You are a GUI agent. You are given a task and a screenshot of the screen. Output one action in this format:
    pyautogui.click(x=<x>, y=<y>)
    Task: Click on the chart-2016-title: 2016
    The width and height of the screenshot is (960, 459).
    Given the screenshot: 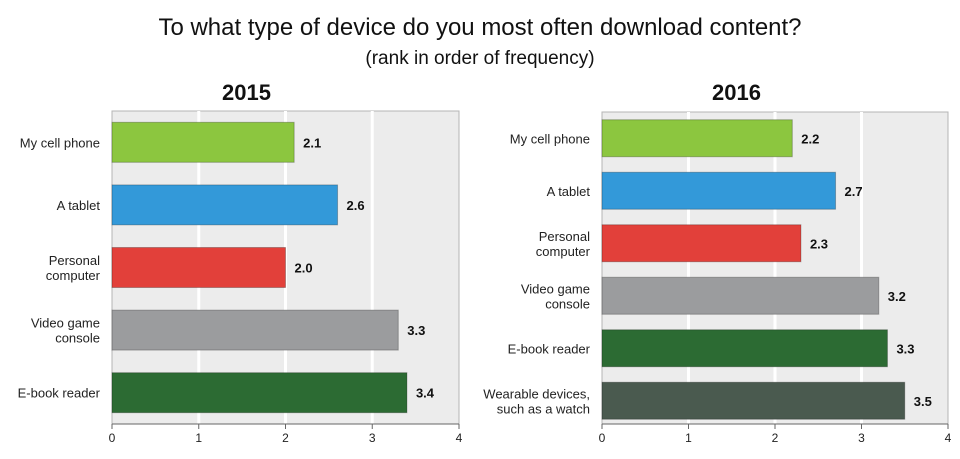 What is the action you would take?
    pyautogui.click(x=736, y=92)
    